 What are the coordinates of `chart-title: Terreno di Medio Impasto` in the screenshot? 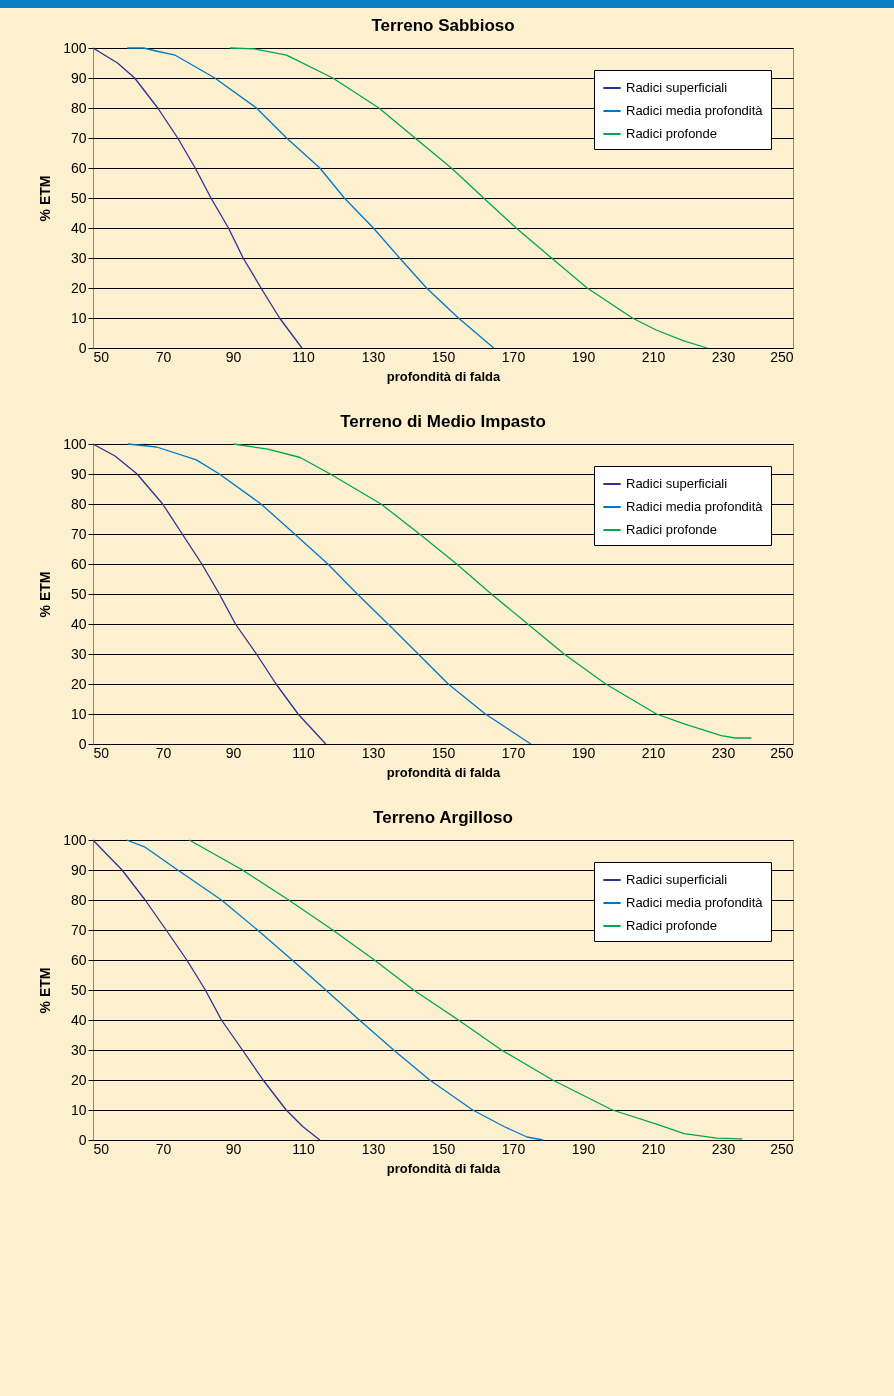 It's located at (443, 421).